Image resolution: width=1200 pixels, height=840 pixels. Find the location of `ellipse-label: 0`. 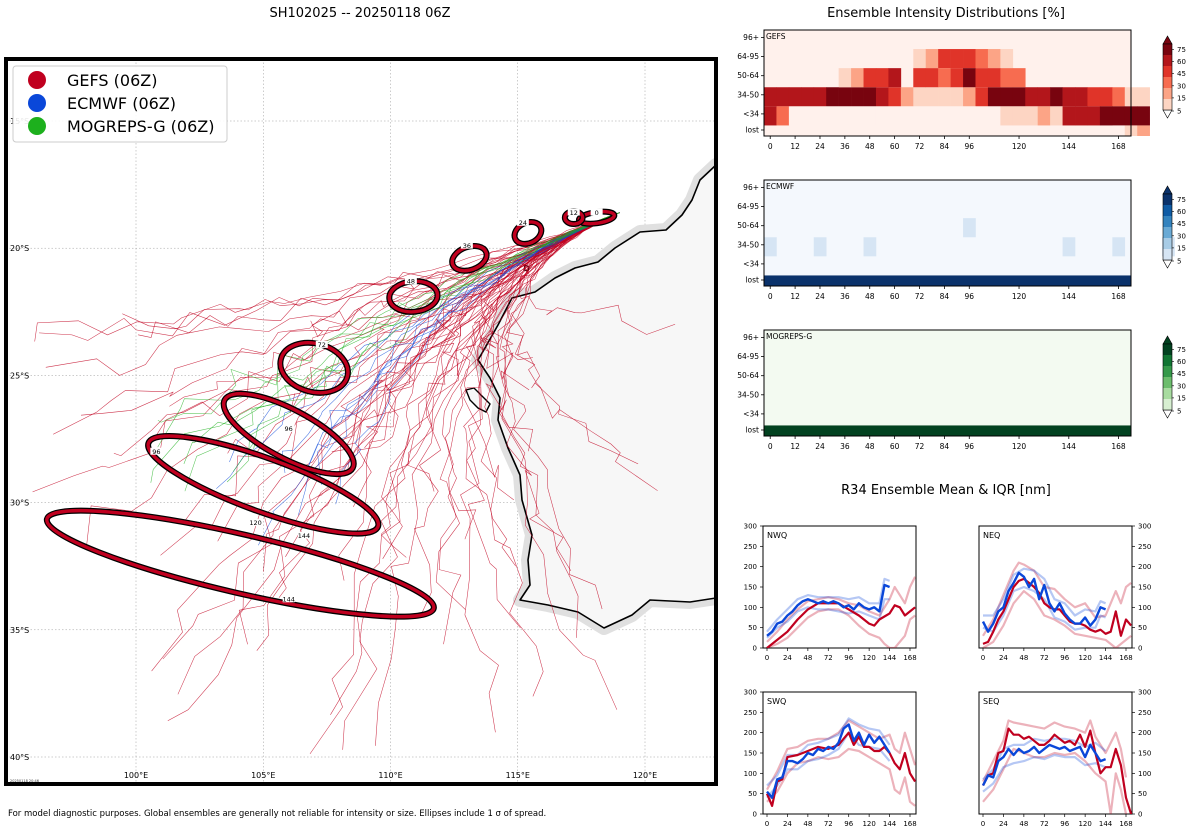

ellipse-label: 0 is located at coordinates (597, 213).